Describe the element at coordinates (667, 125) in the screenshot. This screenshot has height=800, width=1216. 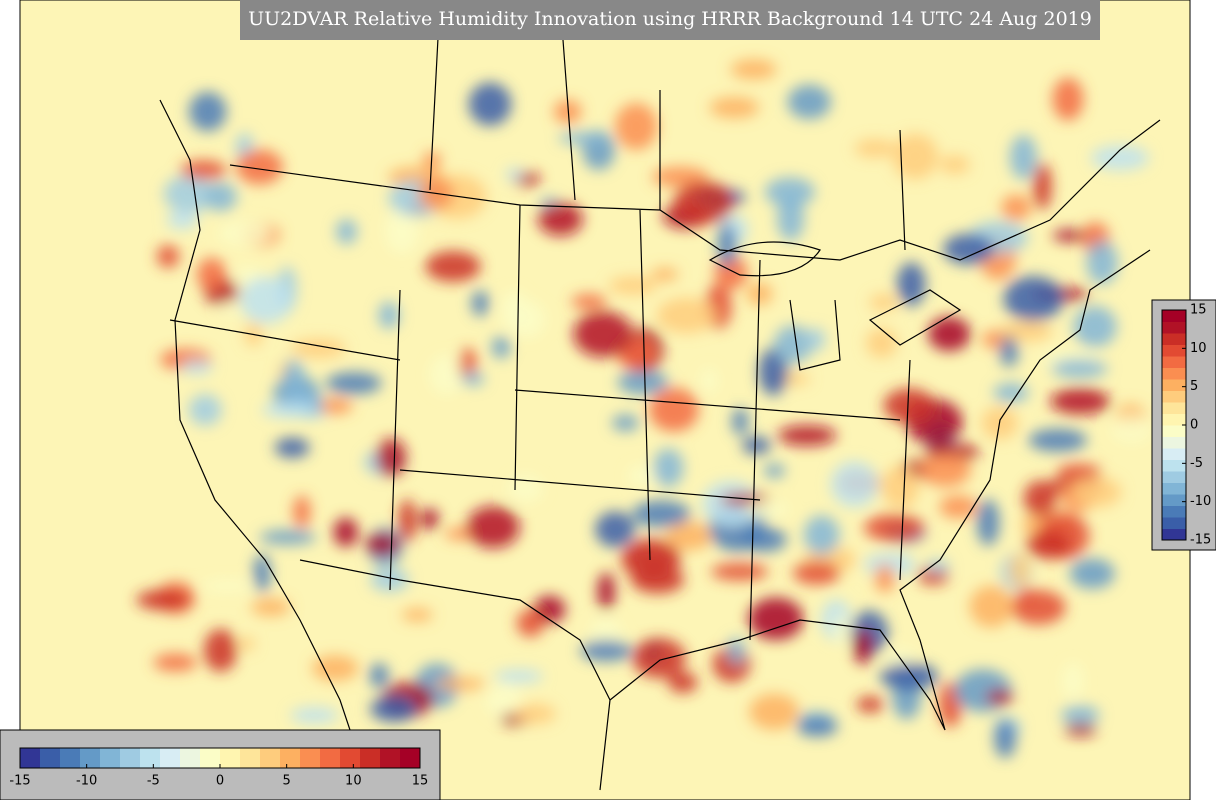
I see `canada-lines` at that location.